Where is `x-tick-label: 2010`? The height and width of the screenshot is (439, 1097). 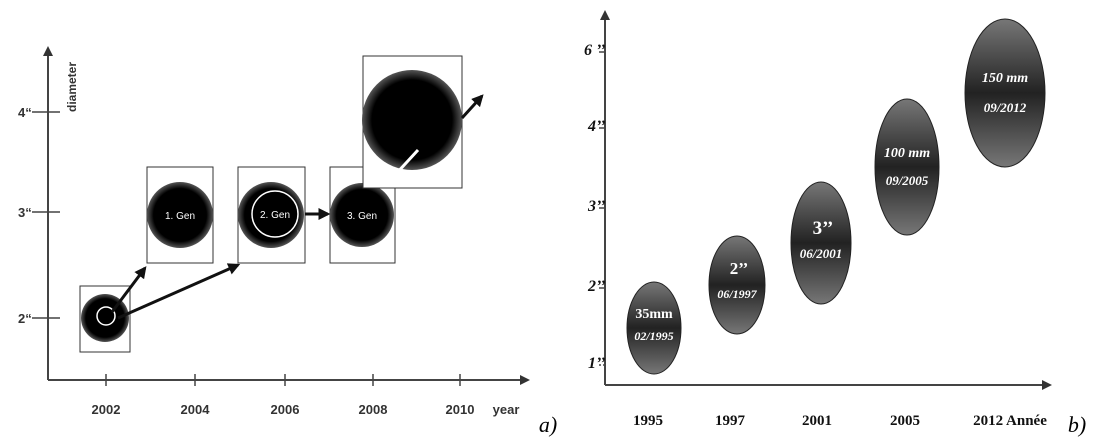 x-tick-label: 2010 is located at coordinates (460, 409).